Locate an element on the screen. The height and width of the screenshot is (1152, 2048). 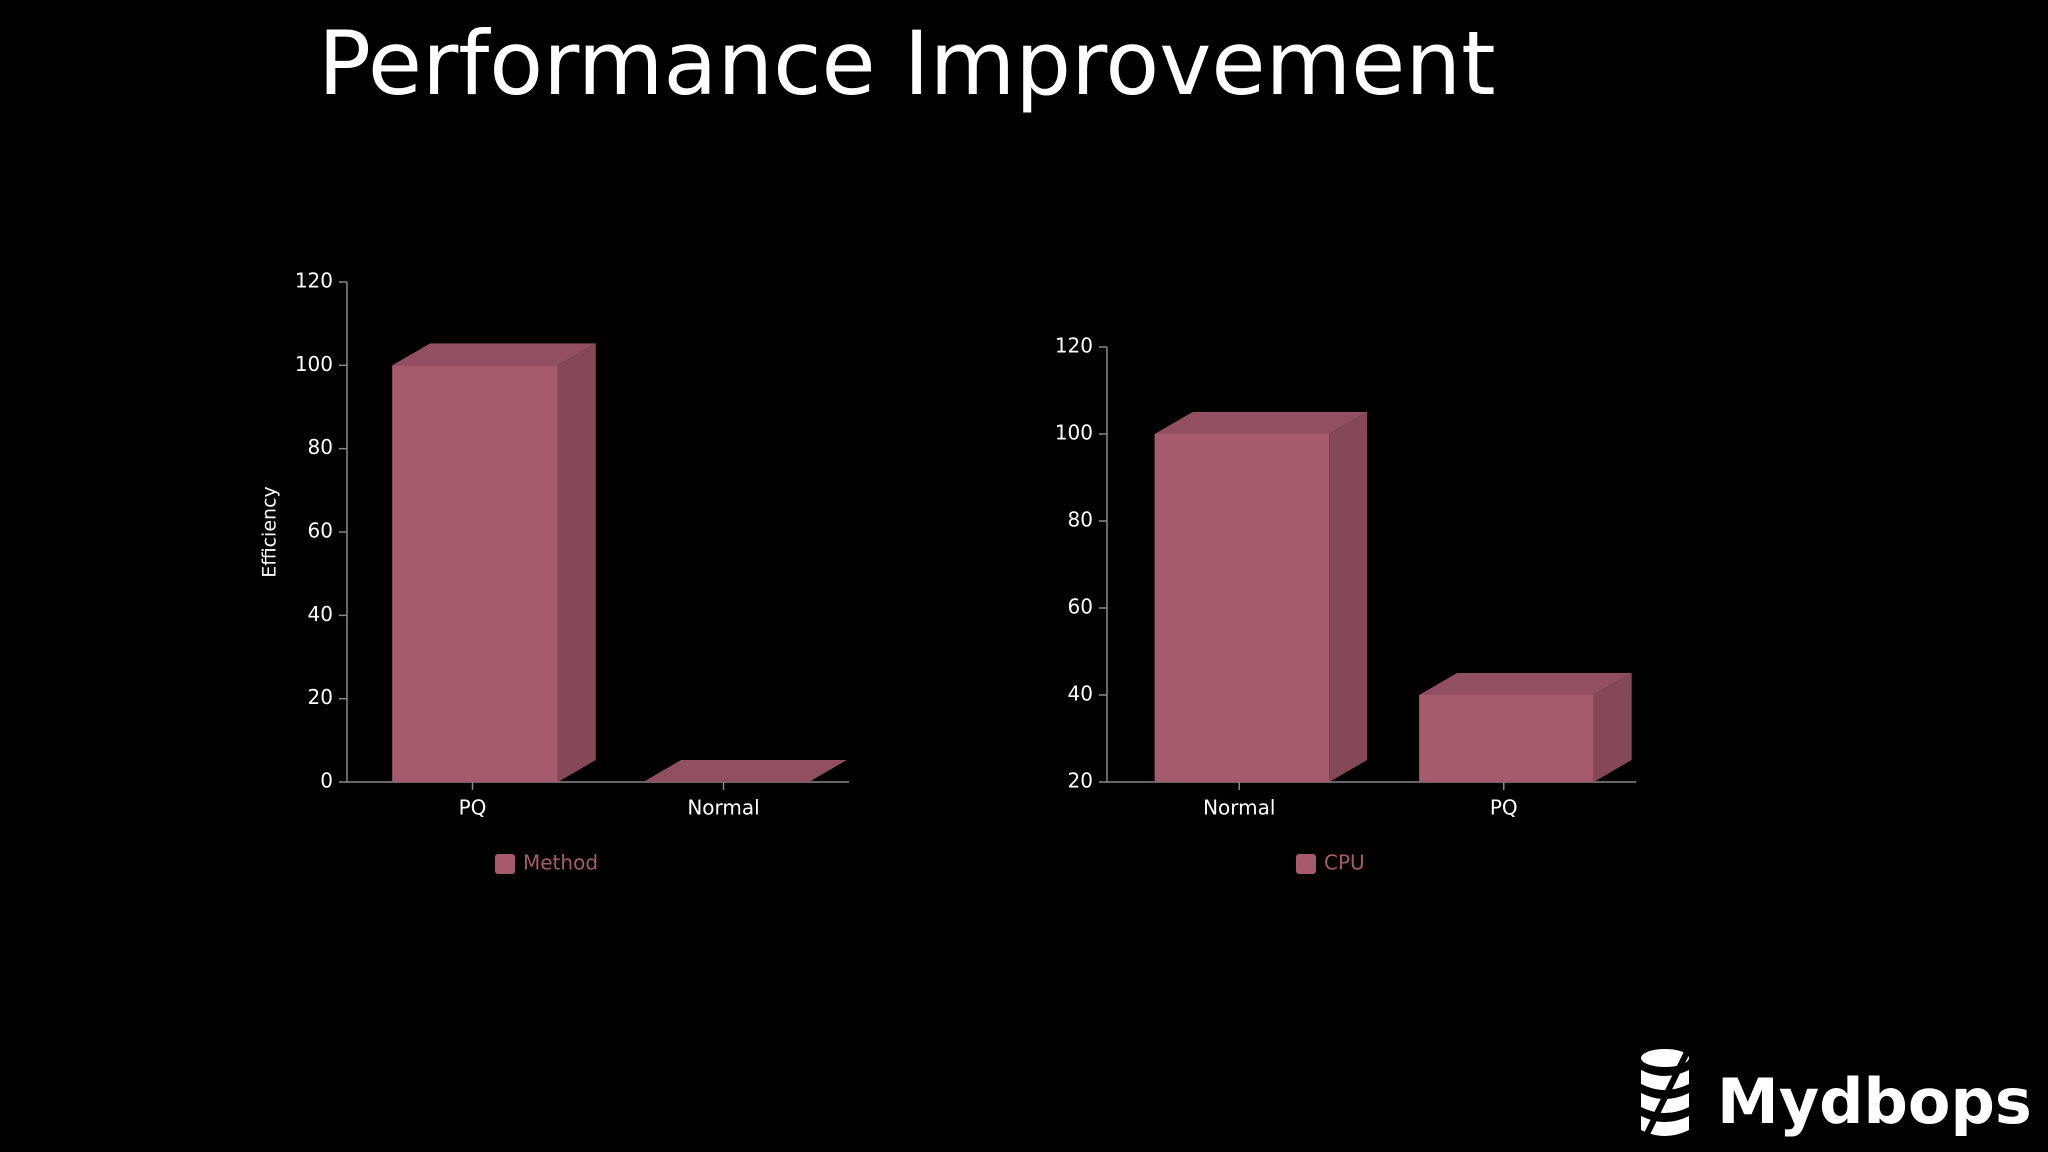
logo-icon is located at coordinates (1667, 1091).